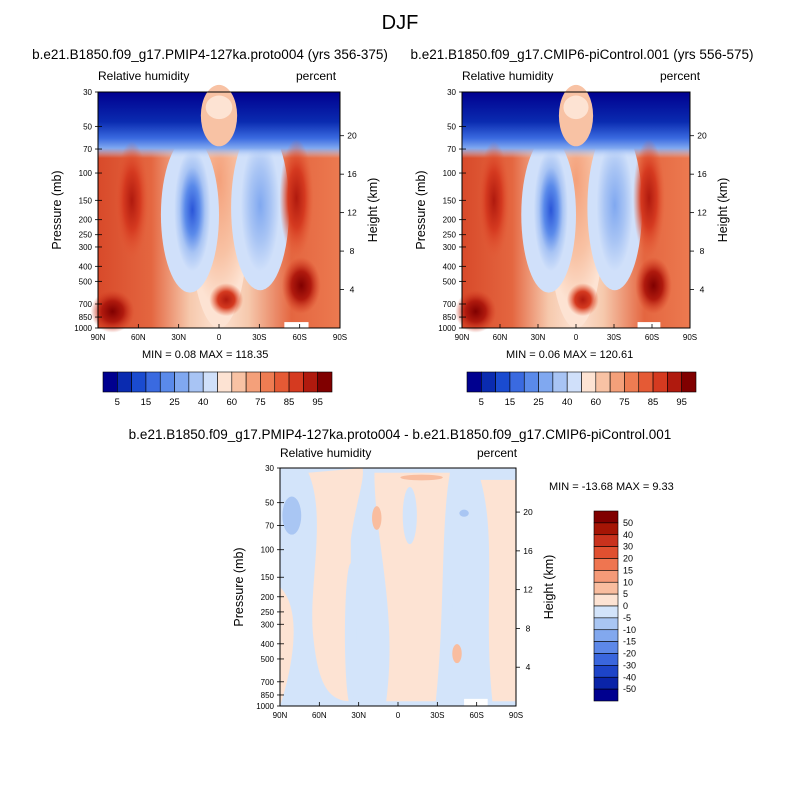 This screenshot has height=800, width=800. I want to click on missing-data-patch, so click(649, 325).